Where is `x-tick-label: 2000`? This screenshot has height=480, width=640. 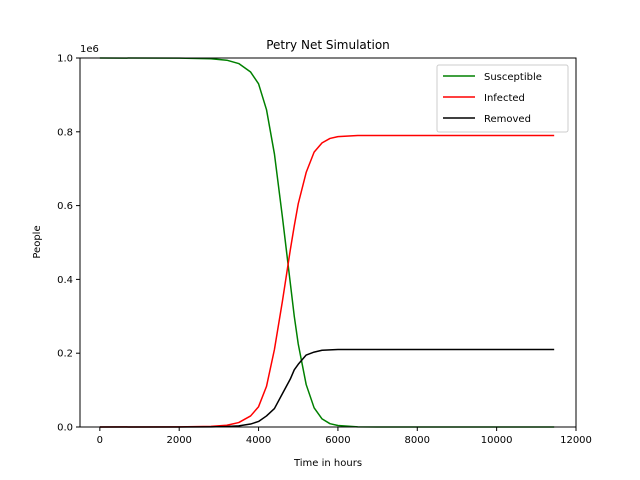
x-tick-label: 2000 is located at coordinates (178, 440).